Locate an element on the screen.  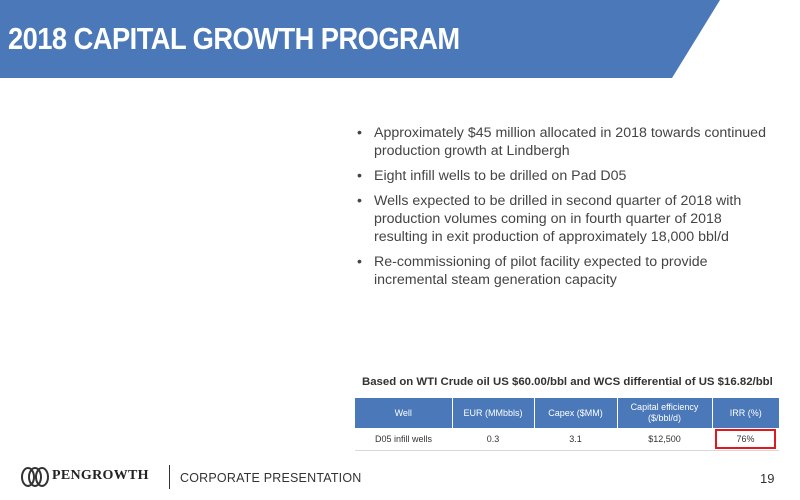
cell-irr: 76% is located at coordinates (745, 439).